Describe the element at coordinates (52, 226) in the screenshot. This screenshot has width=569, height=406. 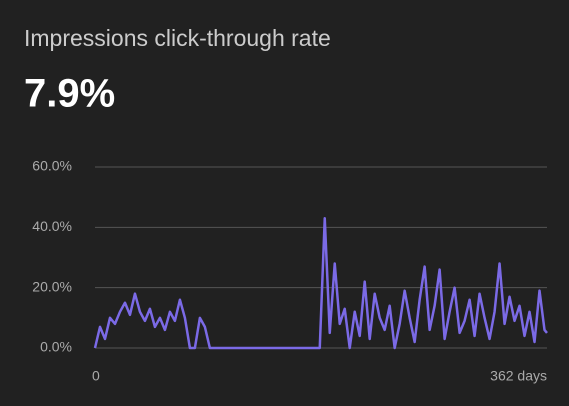
I see `y-tick-label: 40.0%` at that location.